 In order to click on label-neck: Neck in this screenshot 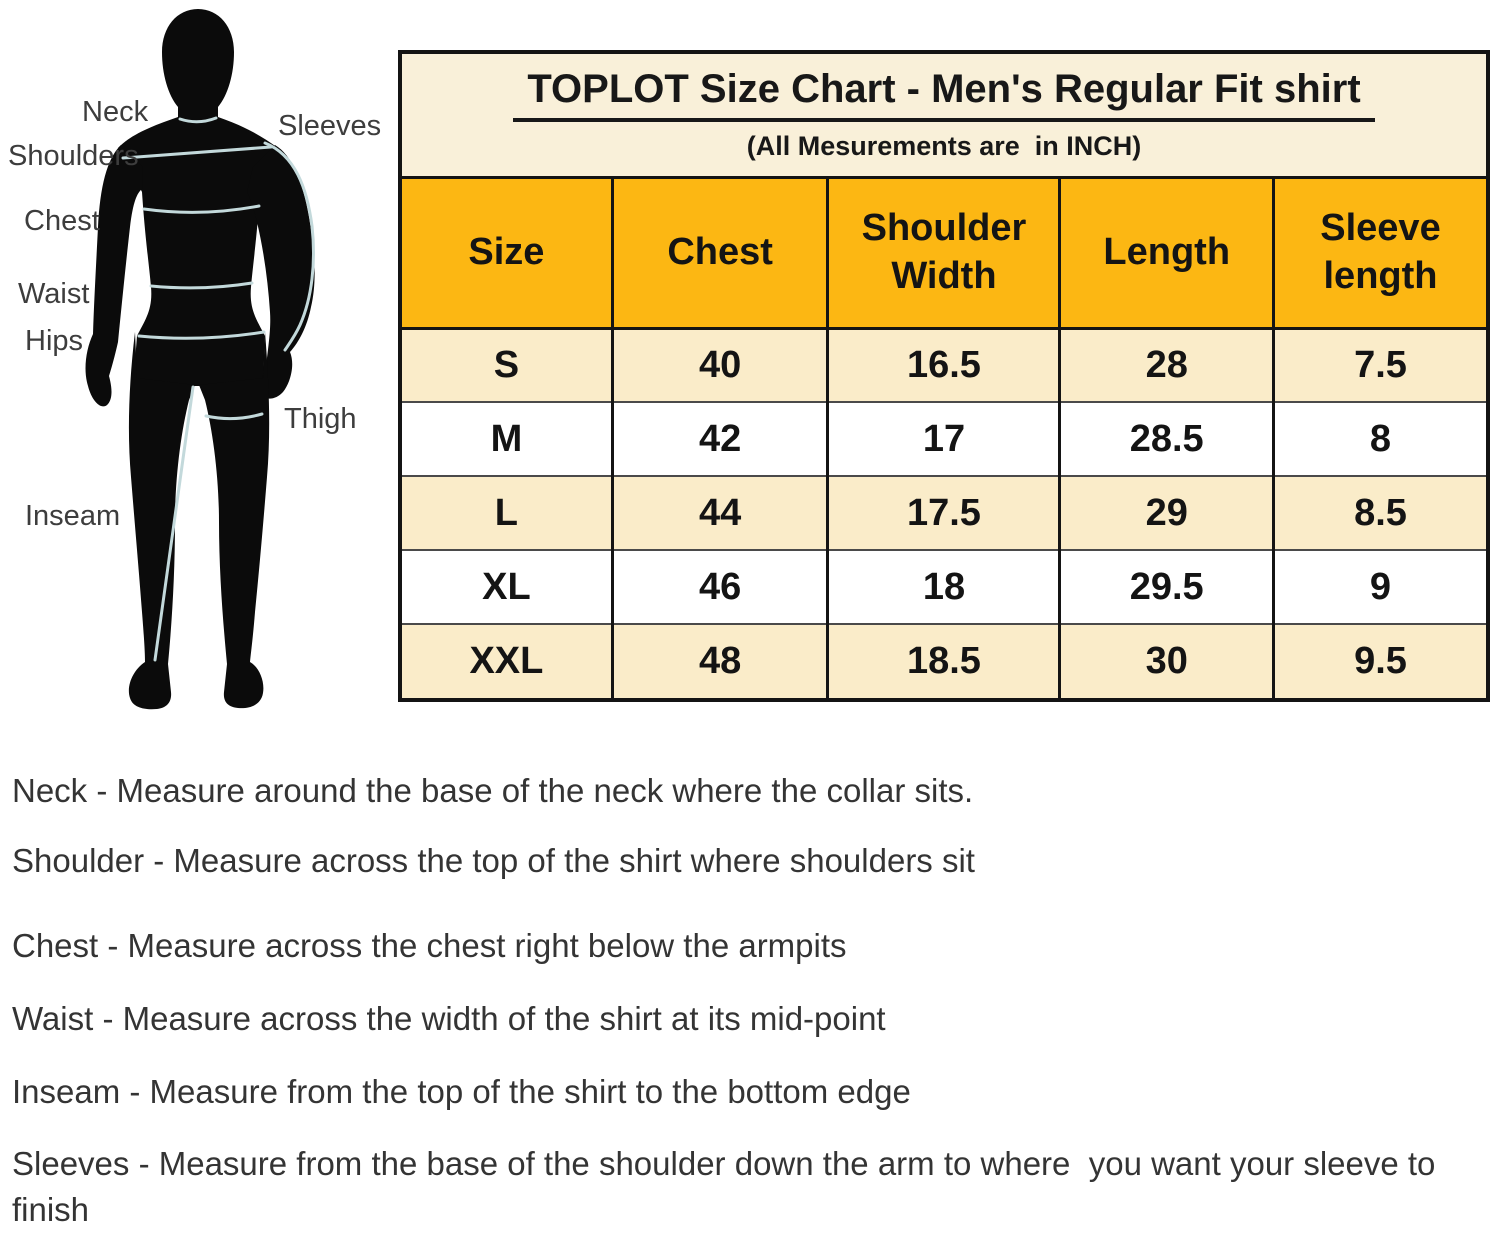, I will do `click(115, 112)`.